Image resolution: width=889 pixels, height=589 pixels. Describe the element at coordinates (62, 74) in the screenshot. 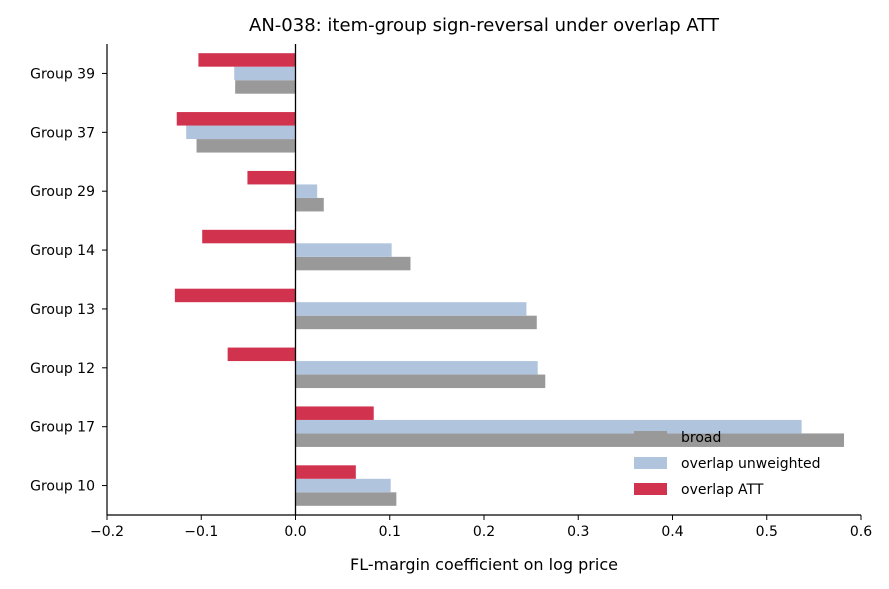

I see `y-tick-label: Group 39` at that location.